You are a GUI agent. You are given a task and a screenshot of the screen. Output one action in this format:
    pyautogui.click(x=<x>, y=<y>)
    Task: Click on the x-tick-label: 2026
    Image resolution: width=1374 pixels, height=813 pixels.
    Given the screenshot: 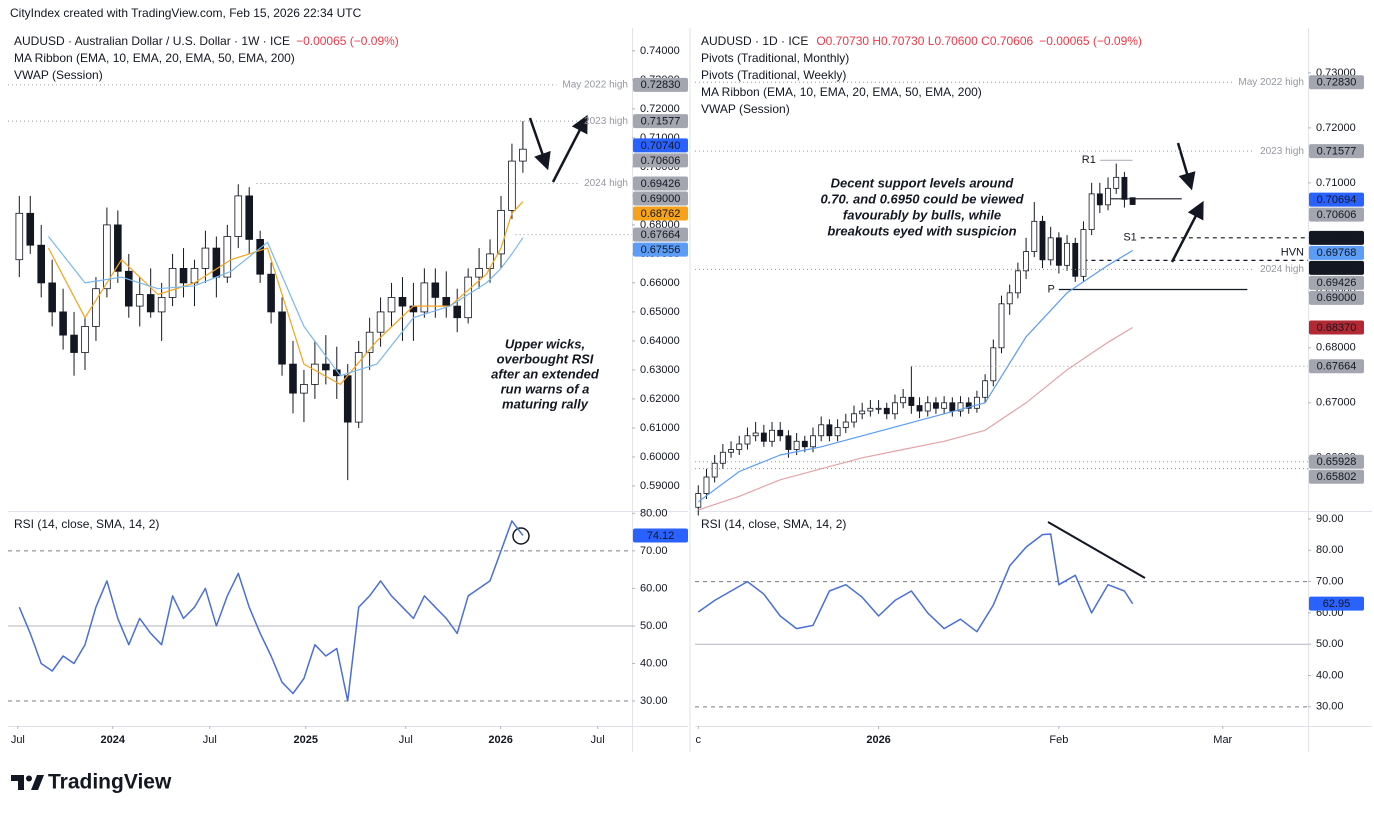 What is the action you would take?
    pyautogui.click(x=878, y=740)
    